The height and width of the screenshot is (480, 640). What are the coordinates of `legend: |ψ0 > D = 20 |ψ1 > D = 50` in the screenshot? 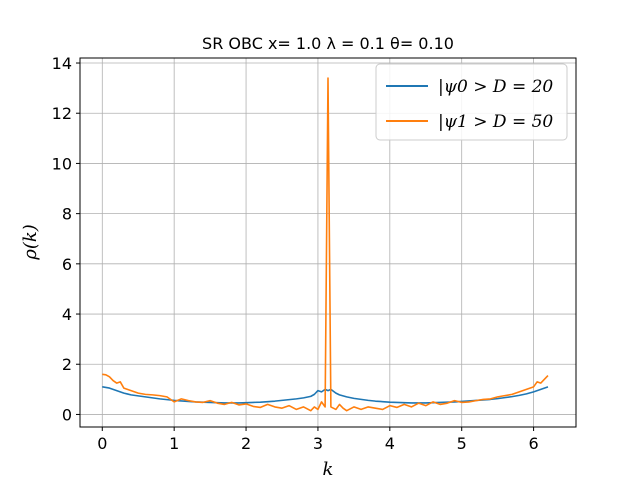 It's located at (471, 102).